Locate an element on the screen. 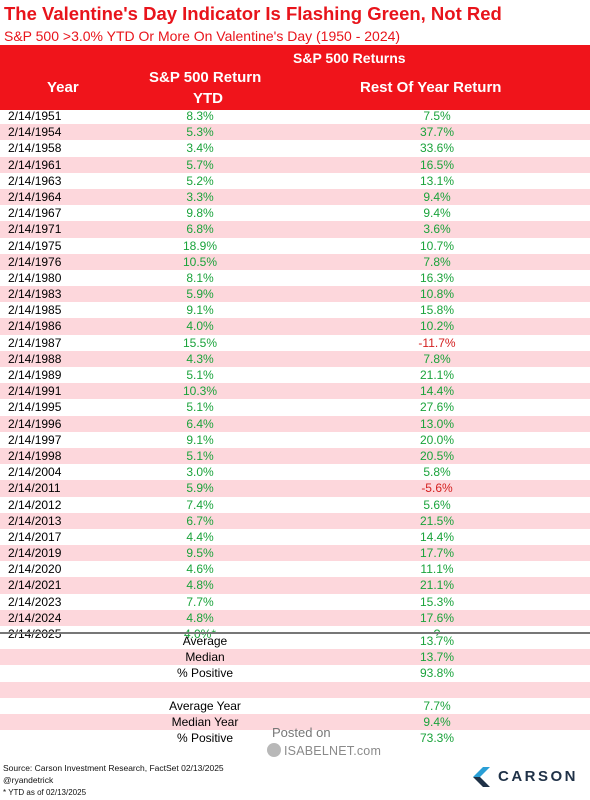  summary-label: % Positive is located at coordinates (205, 673).